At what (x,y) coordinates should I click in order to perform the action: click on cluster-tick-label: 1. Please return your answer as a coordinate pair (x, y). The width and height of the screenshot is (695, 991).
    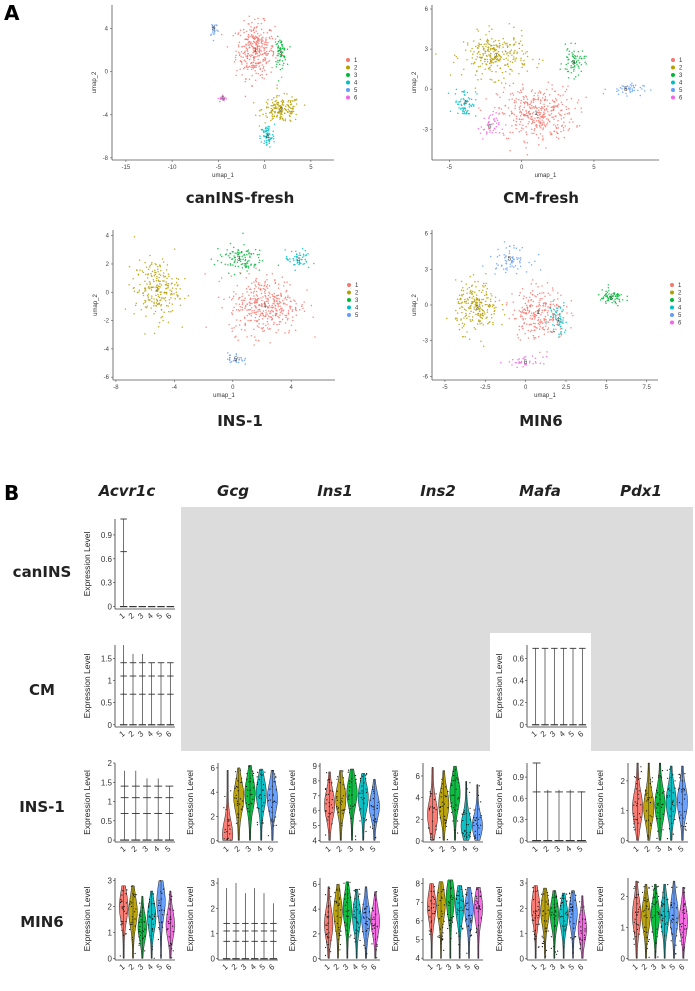
    Looking at the image, I should click on (534, 967).